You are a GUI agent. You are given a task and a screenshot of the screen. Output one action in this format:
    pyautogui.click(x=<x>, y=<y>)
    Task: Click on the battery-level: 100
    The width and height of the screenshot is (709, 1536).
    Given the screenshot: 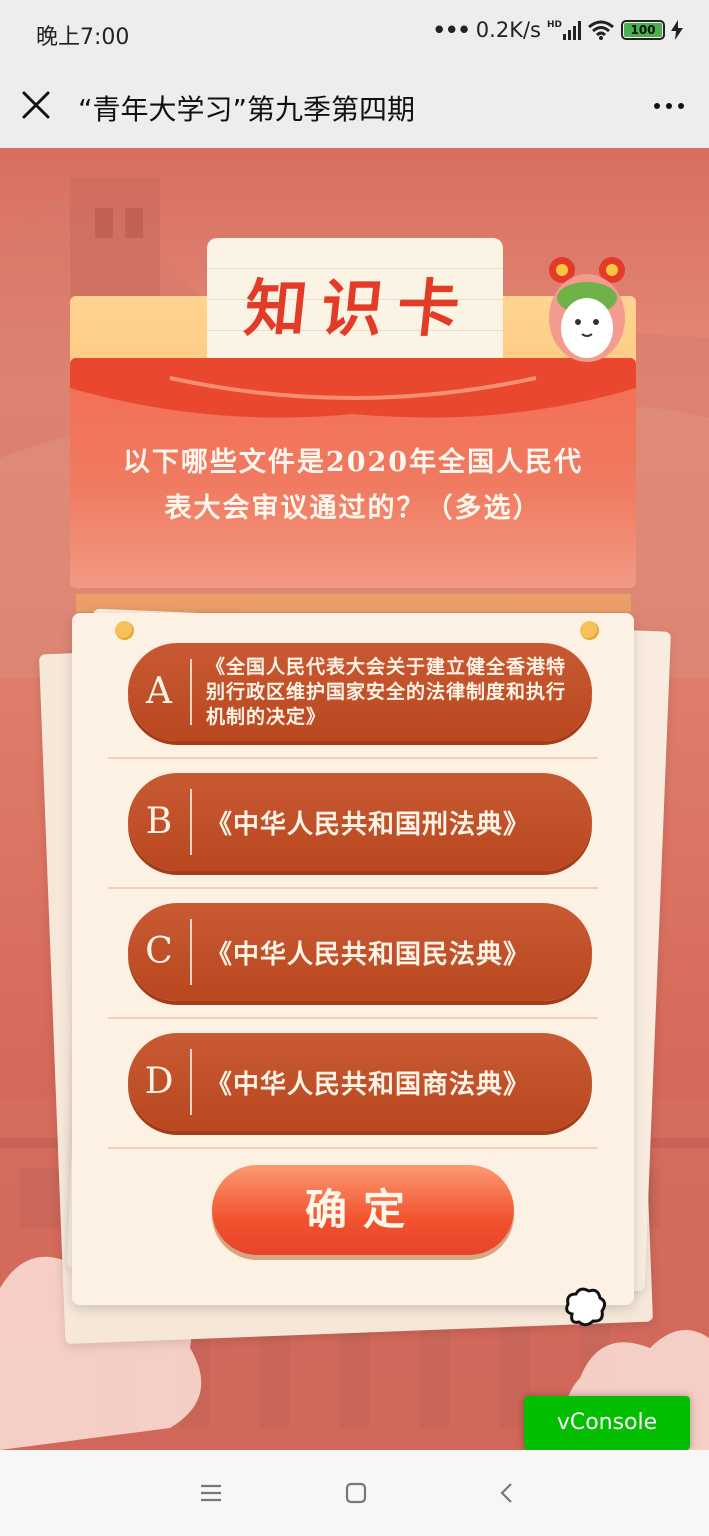 What is the action you would take?
    pyautogui.click(x=643, y=30)
    